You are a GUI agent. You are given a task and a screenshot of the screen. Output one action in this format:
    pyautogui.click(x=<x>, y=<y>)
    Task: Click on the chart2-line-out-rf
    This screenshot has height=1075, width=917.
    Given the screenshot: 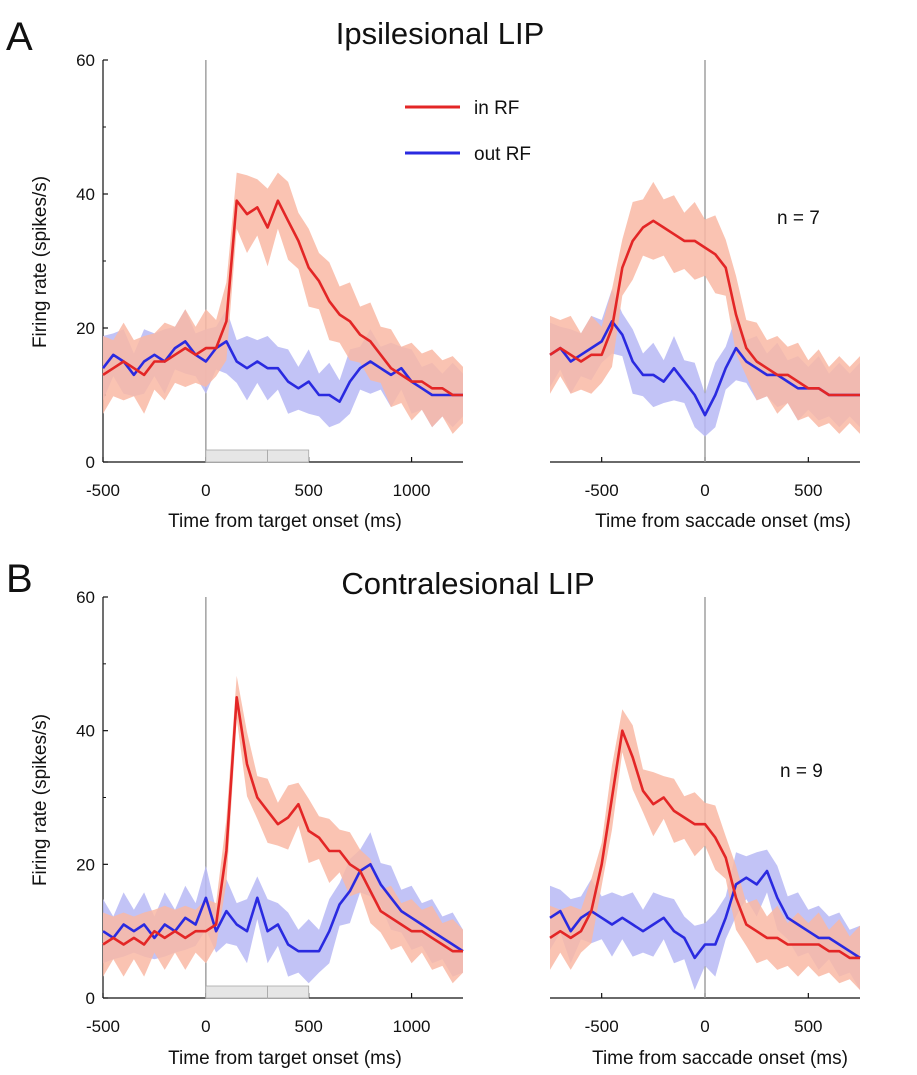 What is the action you would take?
    pyautogui.click(x=283, y=908)
    